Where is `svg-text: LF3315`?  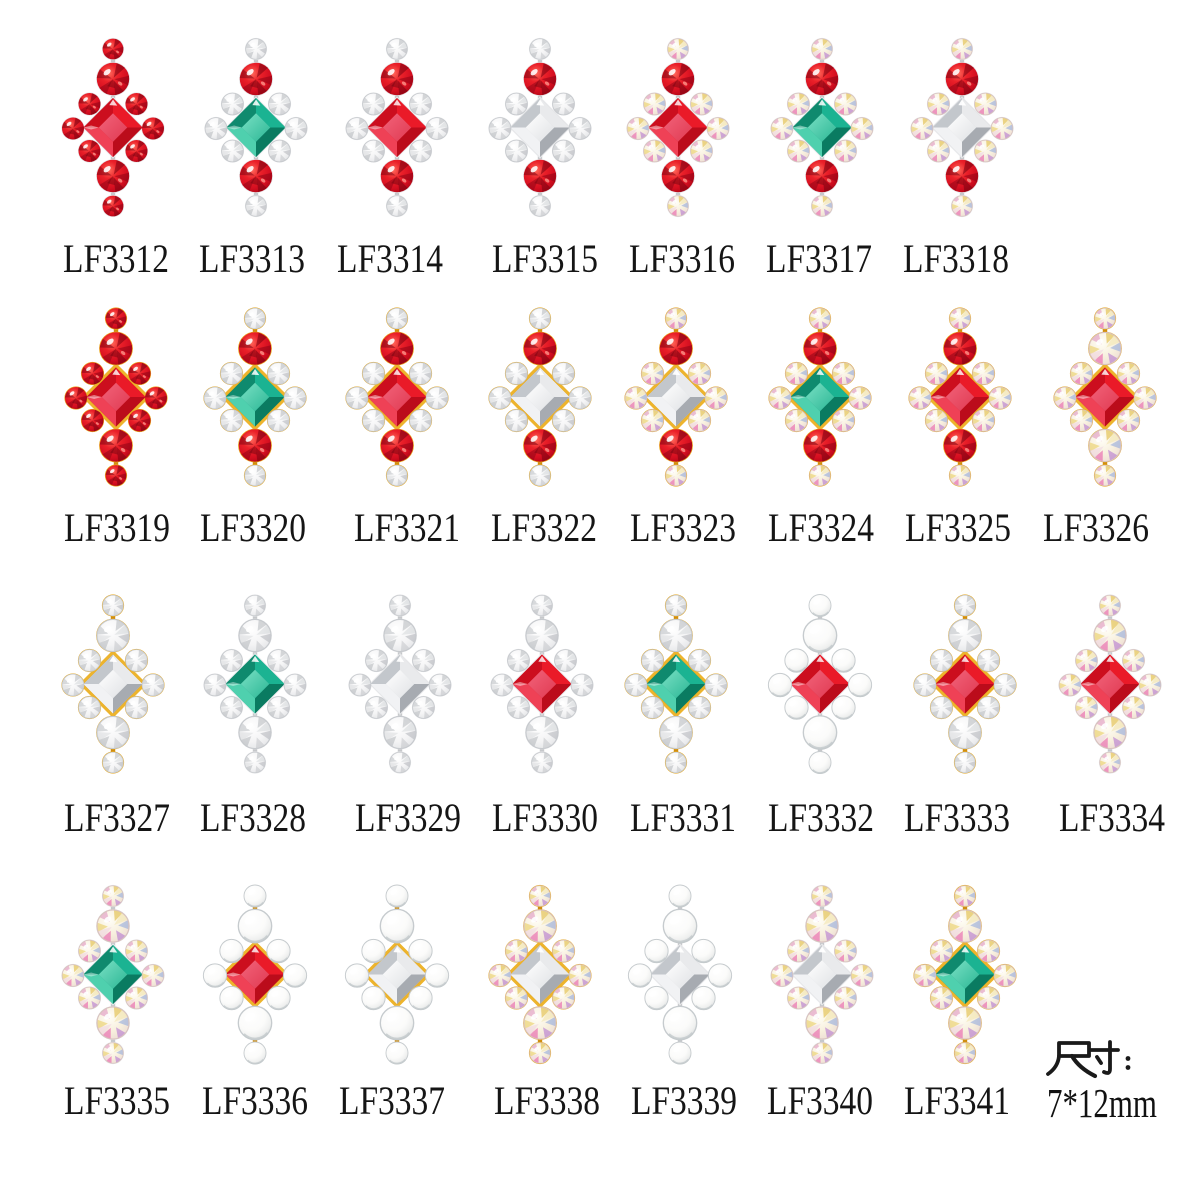 svg-text: LF3315 is located at coordinates (545, 258).